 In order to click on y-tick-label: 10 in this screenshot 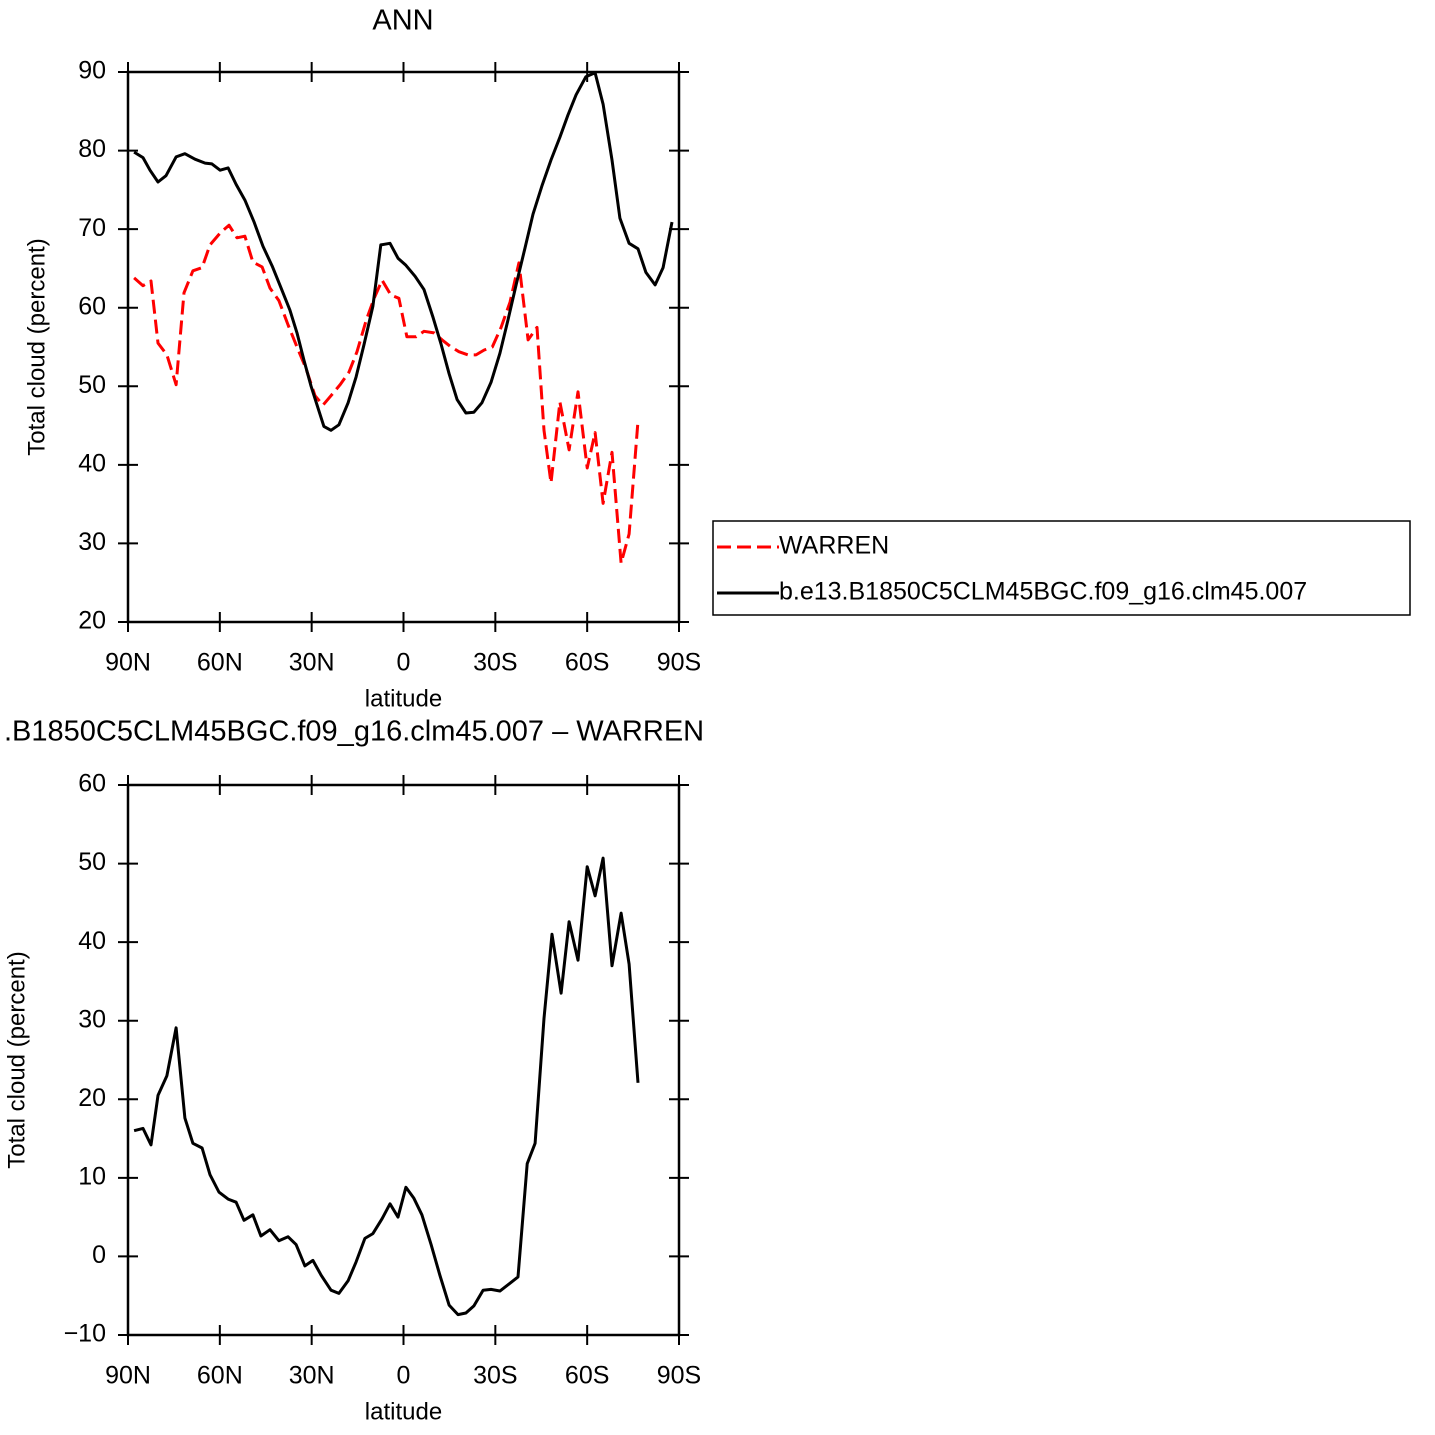, I will do `click(92, 1176)`.